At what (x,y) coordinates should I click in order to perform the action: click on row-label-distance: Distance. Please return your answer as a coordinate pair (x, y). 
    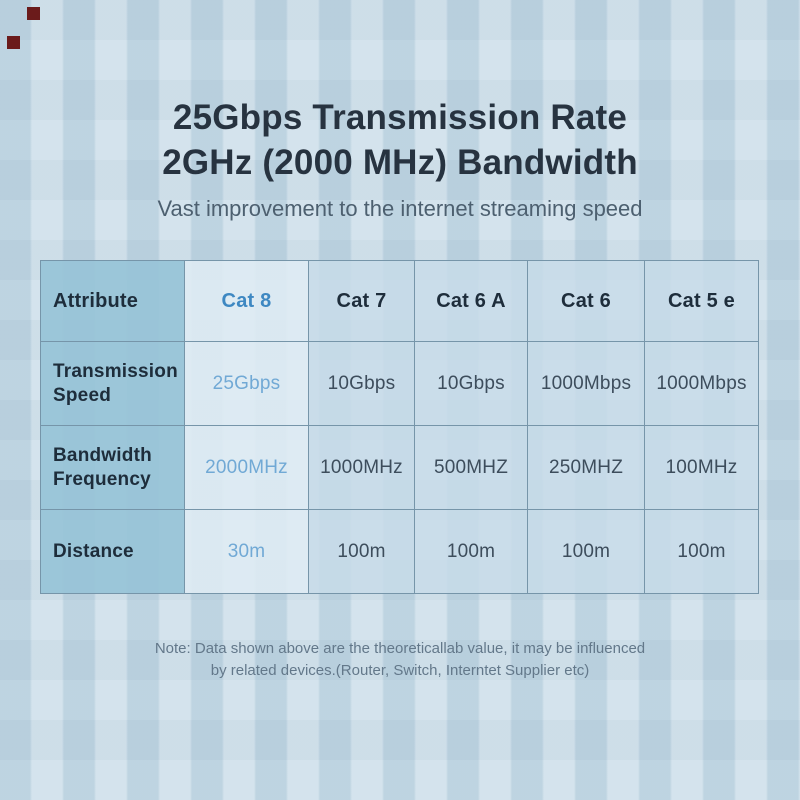
    Looking at the image, I should click on (113, 551).